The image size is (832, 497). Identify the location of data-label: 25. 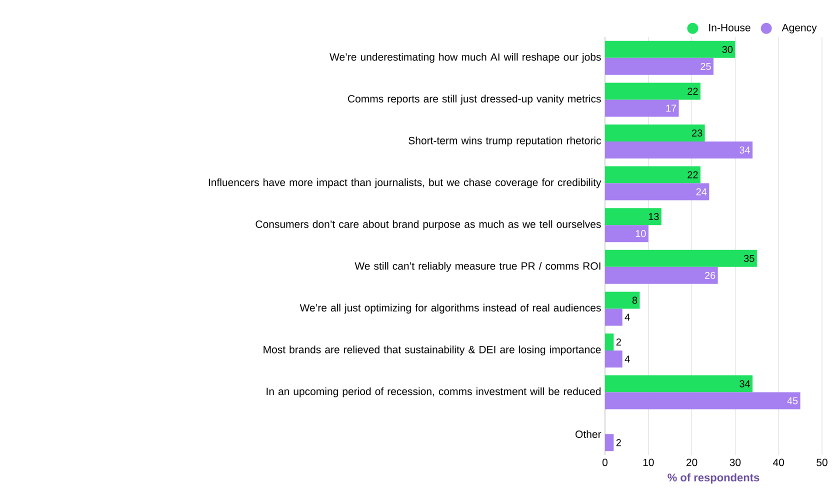
(705, 66).